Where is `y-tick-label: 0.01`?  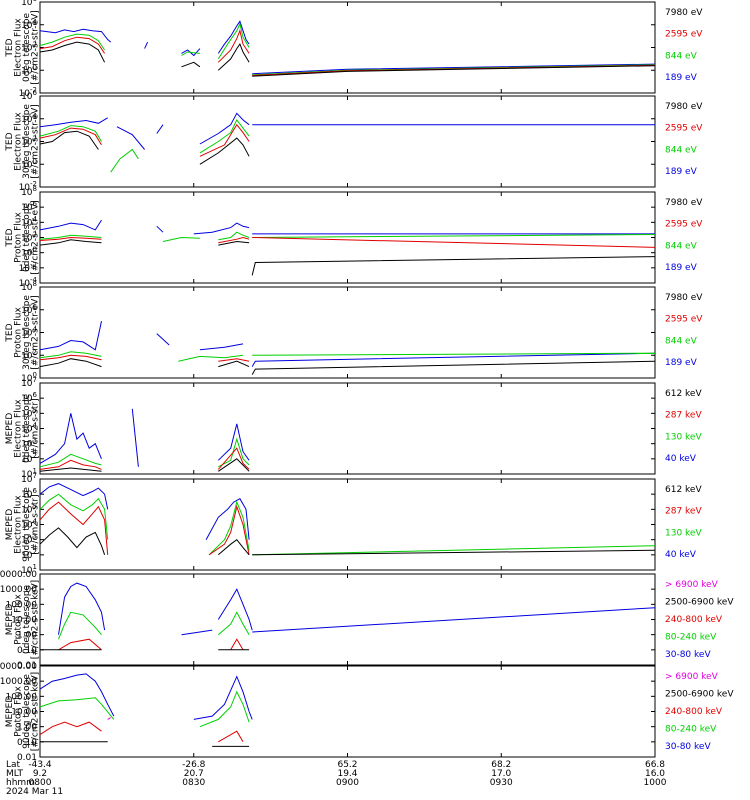 y-tick-label: 0.01 is located at coordinates (27, 666).